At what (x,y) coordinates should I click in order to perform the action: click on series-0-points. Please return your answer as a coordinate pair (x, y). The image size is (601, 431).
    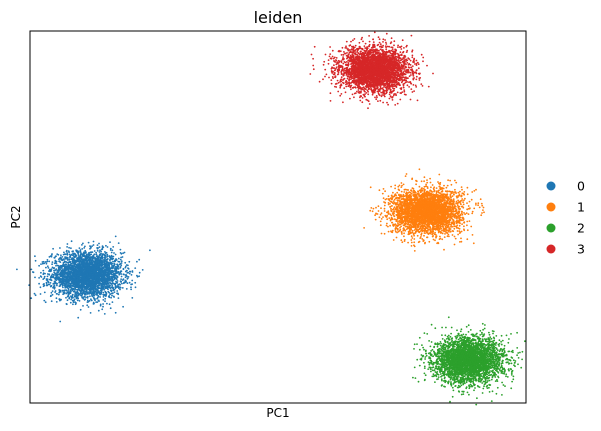
    Looking at the image, I should click on (83, 279).